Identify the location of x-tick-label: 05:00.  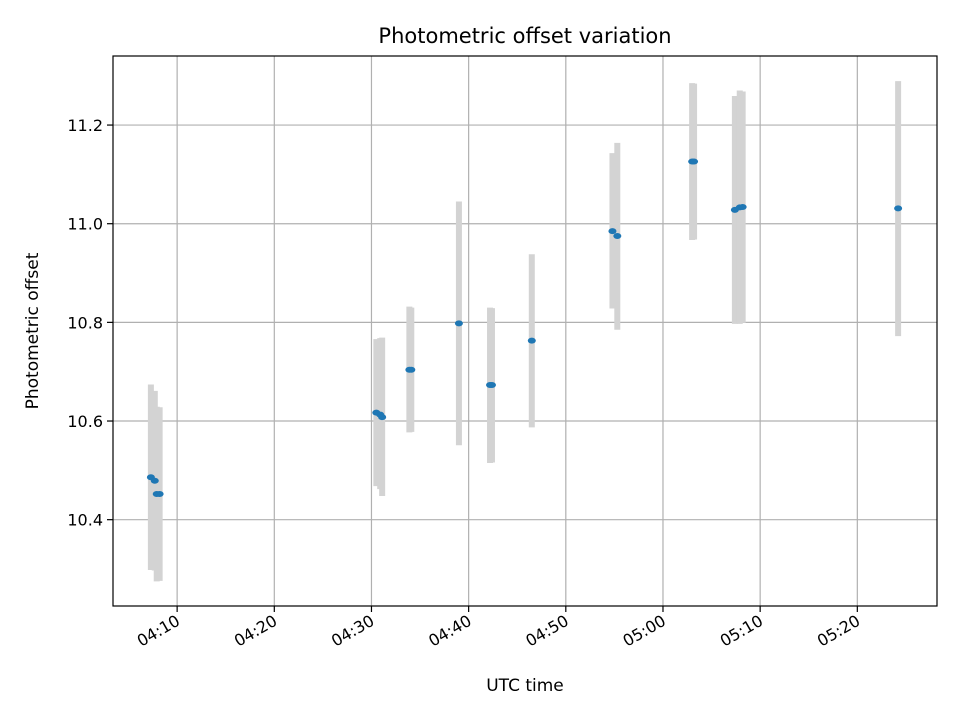
(644, 631).